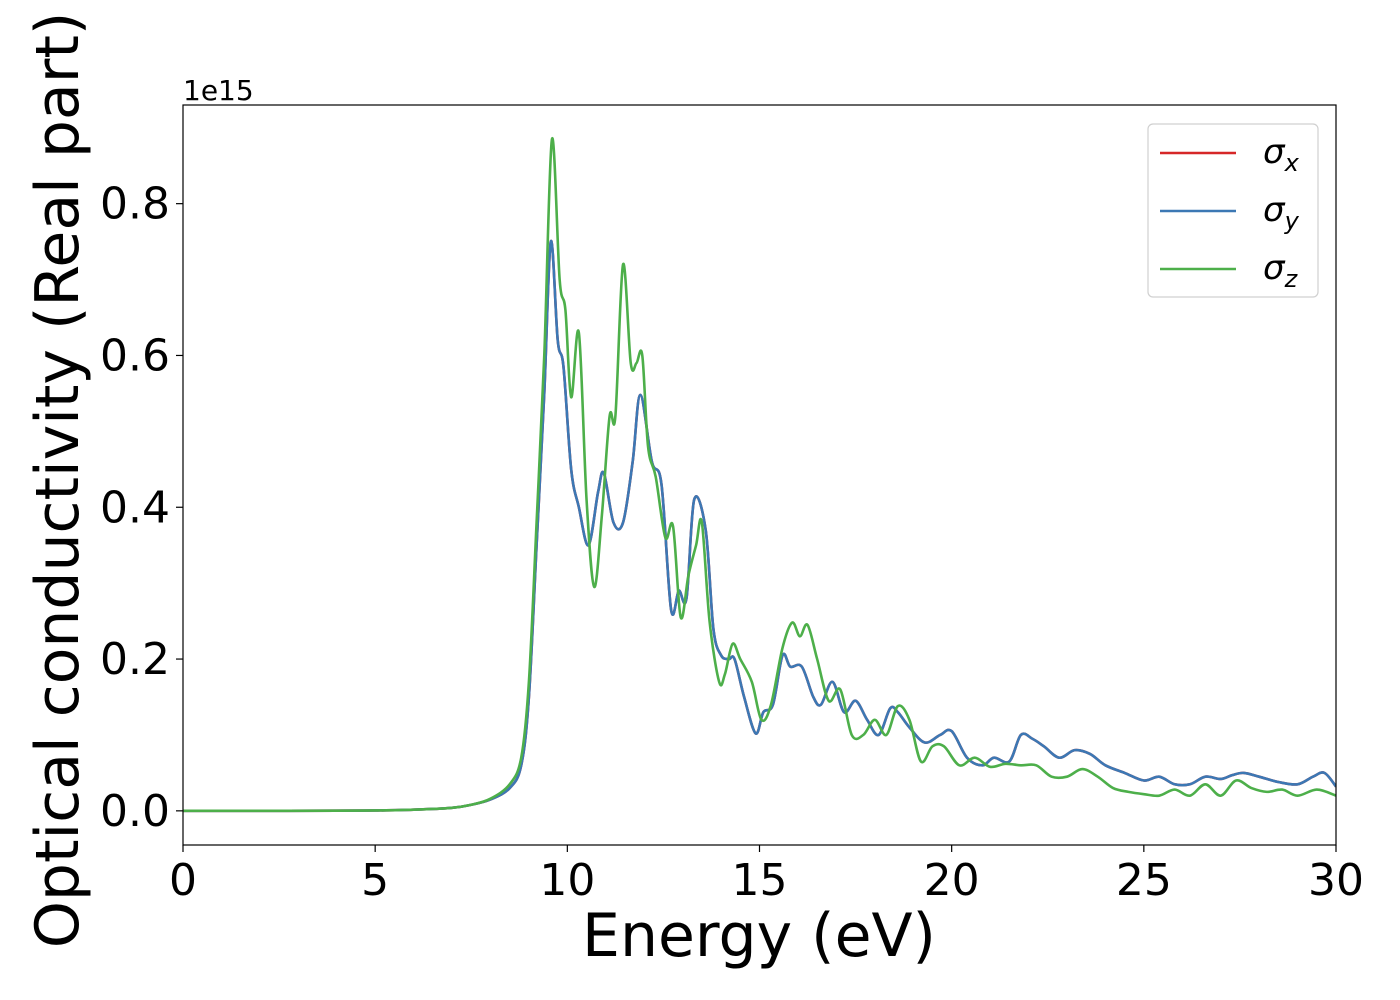  Describe the element at coordinates (135, 659) in the screenshot. I see `y-tick-label: 0.2` at that location.